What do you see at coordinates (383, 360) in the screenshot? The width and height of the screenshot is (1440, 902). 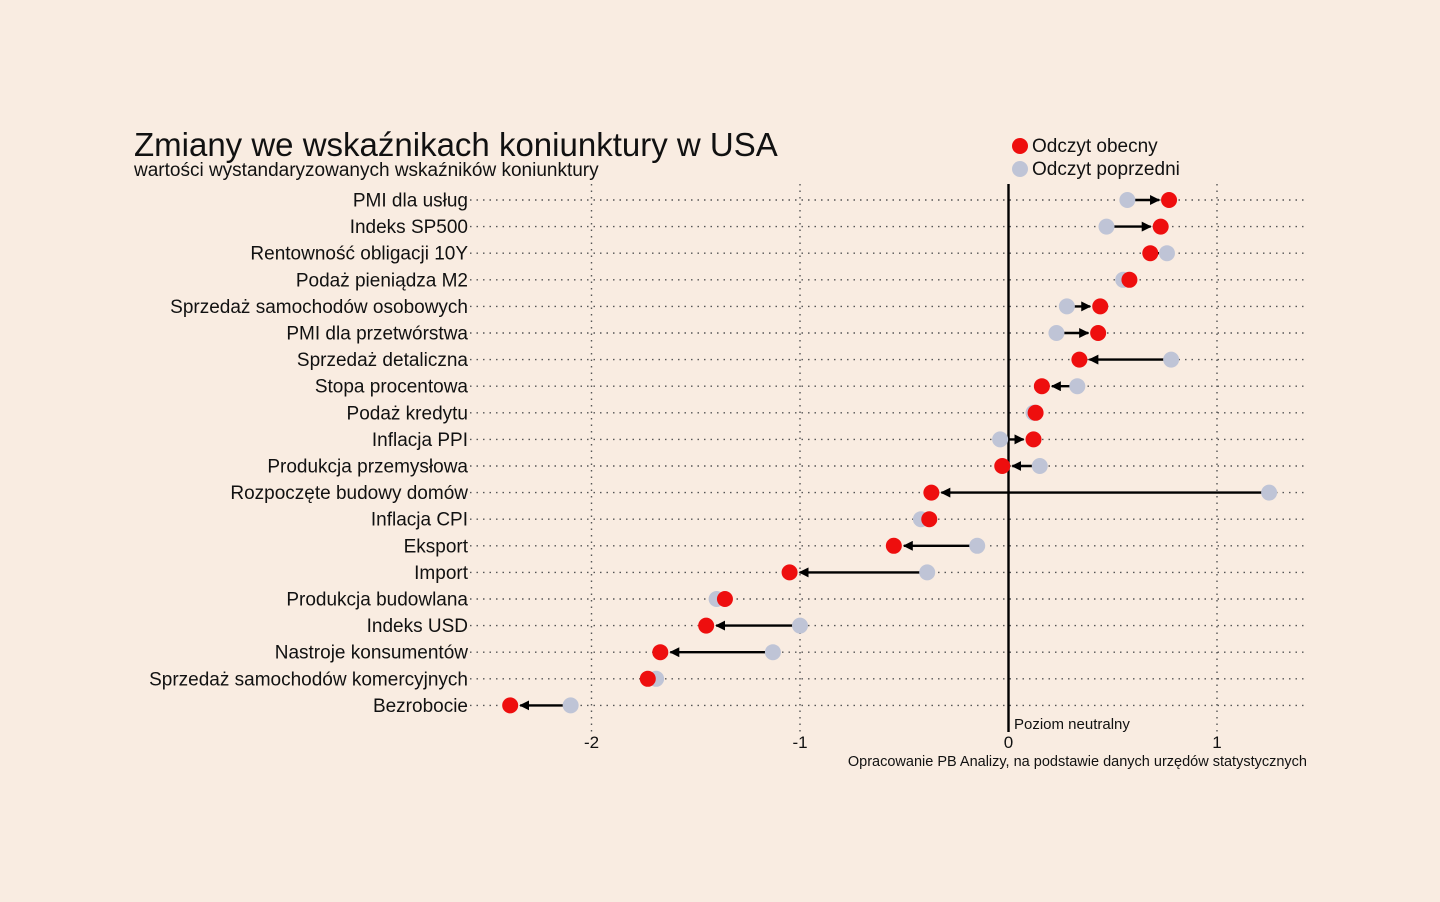 I see `category-label: Sprzedaż detaliczna` at bounding box center [383, 360].